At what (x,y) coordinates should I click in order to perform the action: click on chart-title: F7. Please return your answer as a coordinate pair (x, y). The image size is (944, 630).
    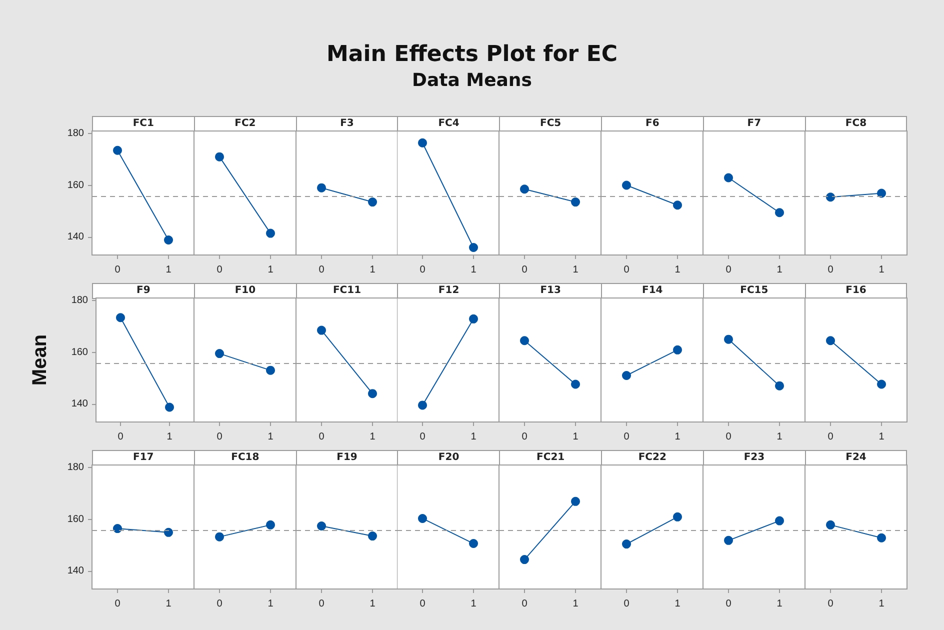
    Looking at the image, I should click on (754, 124).